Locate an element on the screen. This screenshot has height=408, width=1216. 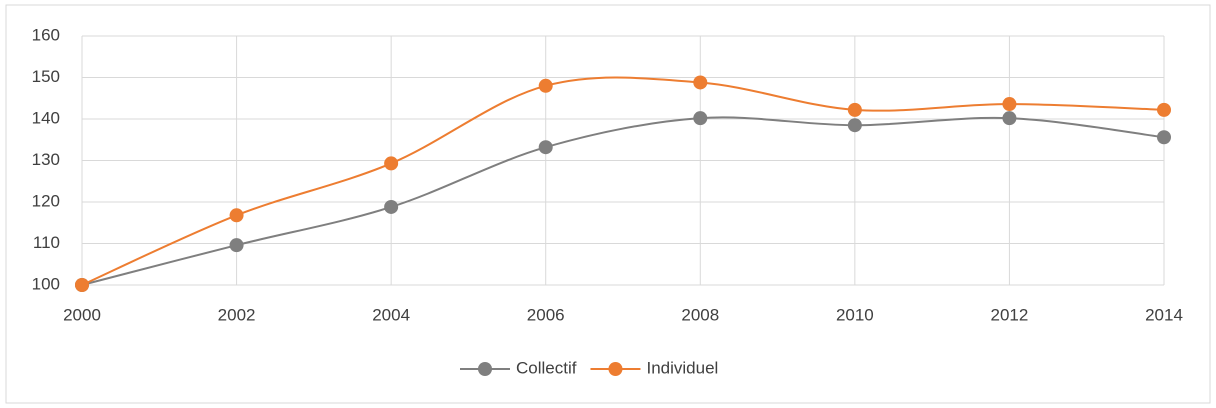
x-tick-label: 2002 is located at coordinates (237, 314).